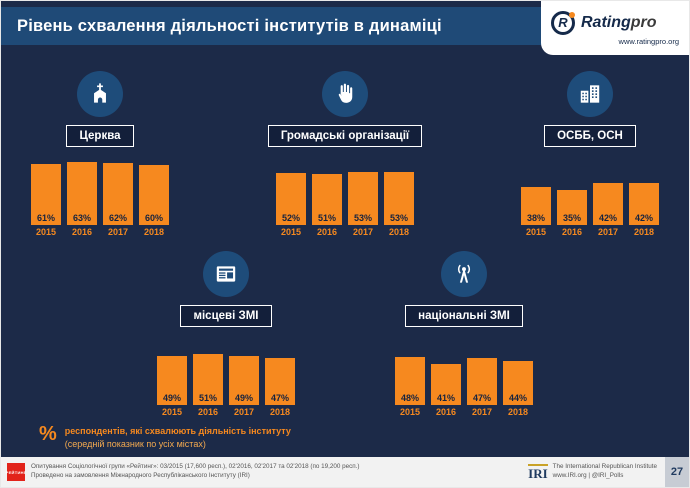 This screenshot has height=488, width=690. I want to click on ratingpro-logo-row: R Ratingpro, so click(615, 22).